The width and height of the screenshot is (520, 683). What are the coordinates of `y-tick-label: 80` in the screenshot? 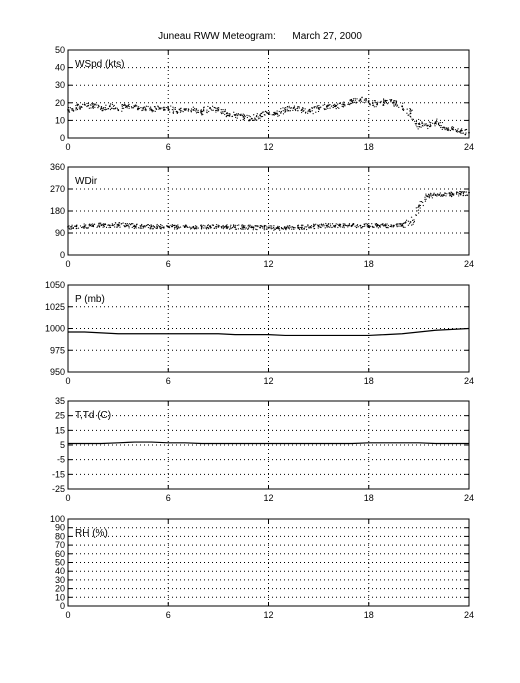 It's located at (60, 536).